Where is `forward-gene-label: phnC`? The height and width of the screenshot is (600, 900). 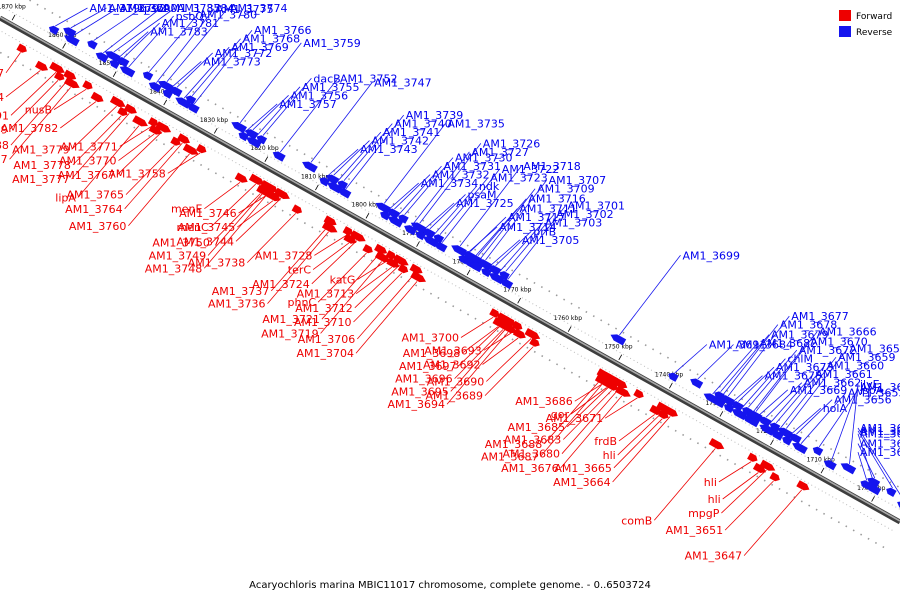
forward-gene-label: phnC is located at coordinates (301, 302).